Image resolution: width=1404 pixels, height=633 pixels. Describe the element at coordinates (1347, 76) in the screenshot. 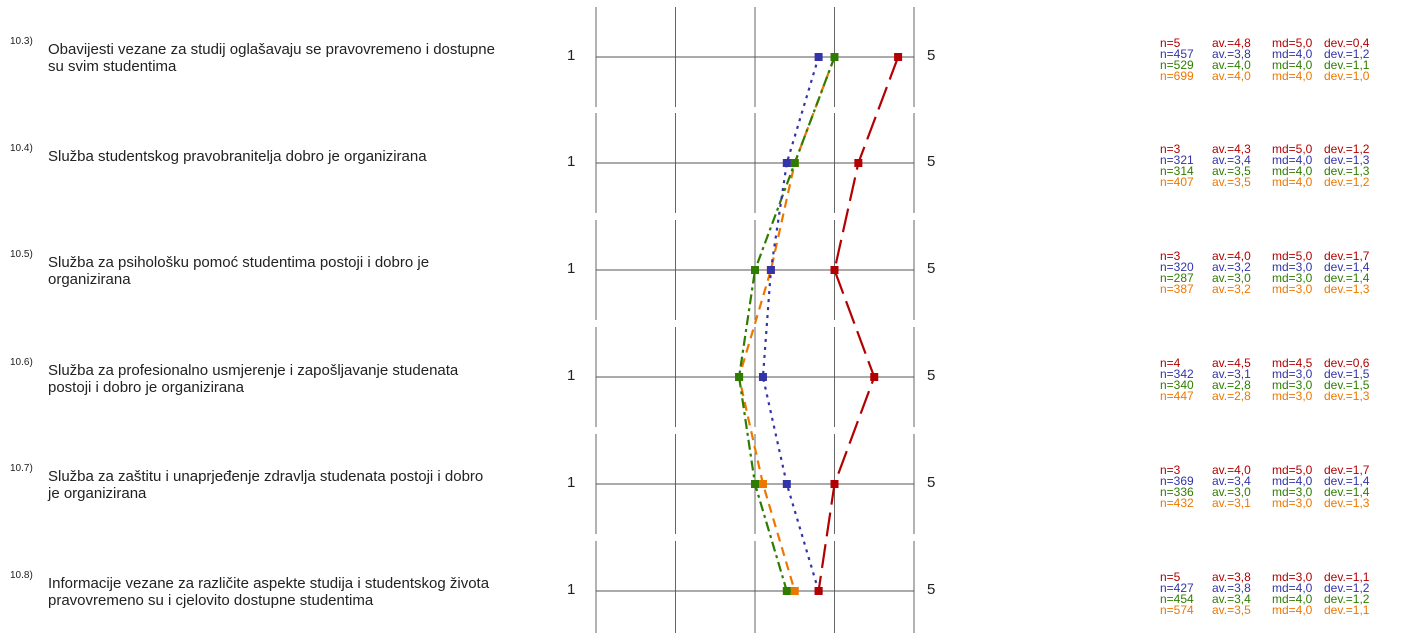

I see `stat-dev: dev.=1,0` at that location.